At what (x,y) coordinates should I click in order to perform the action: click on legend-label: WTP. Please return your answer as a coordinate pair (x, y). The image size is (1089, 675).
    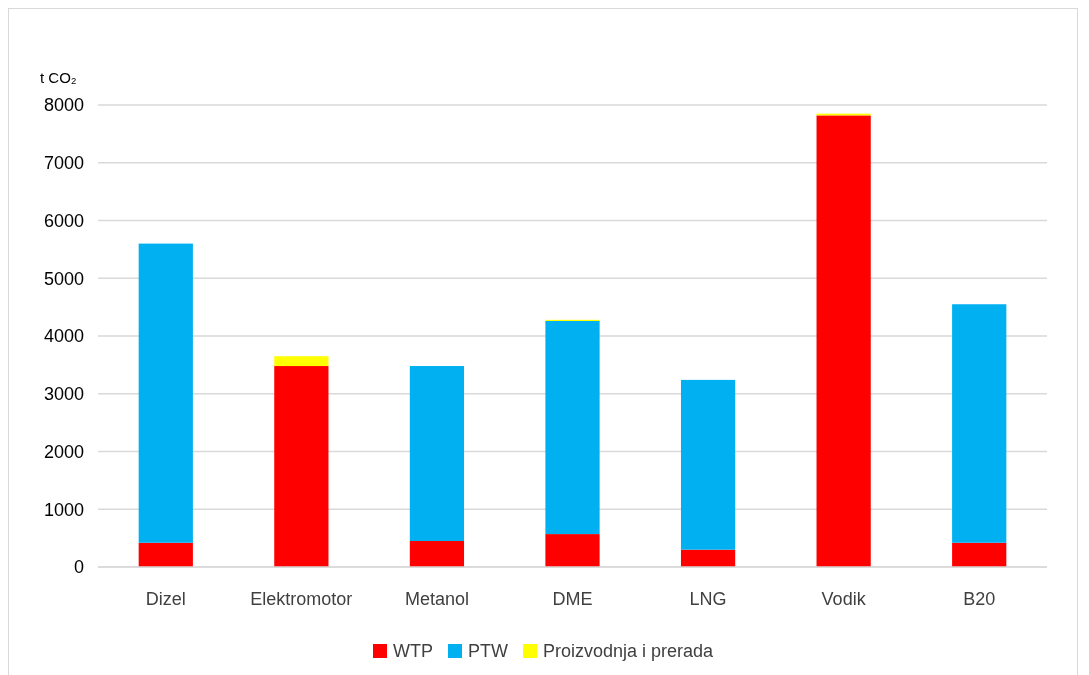
    Looking at the image, I should click on (413, 651).